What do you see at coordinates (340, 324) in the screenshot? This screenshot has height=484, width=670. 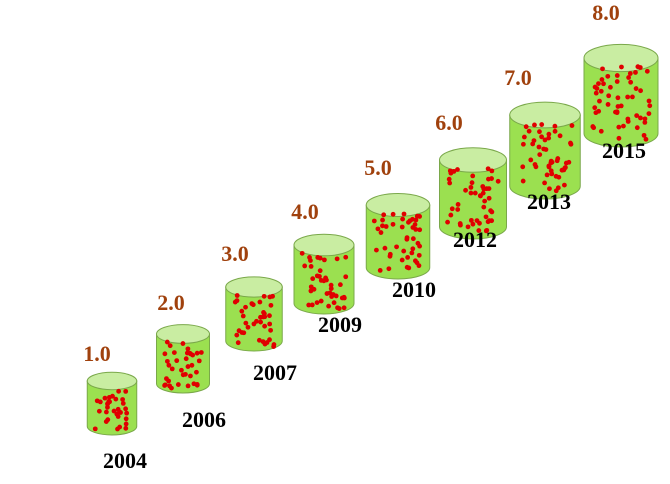 I see `category-label: 2009` at bounding box center [340, 324].